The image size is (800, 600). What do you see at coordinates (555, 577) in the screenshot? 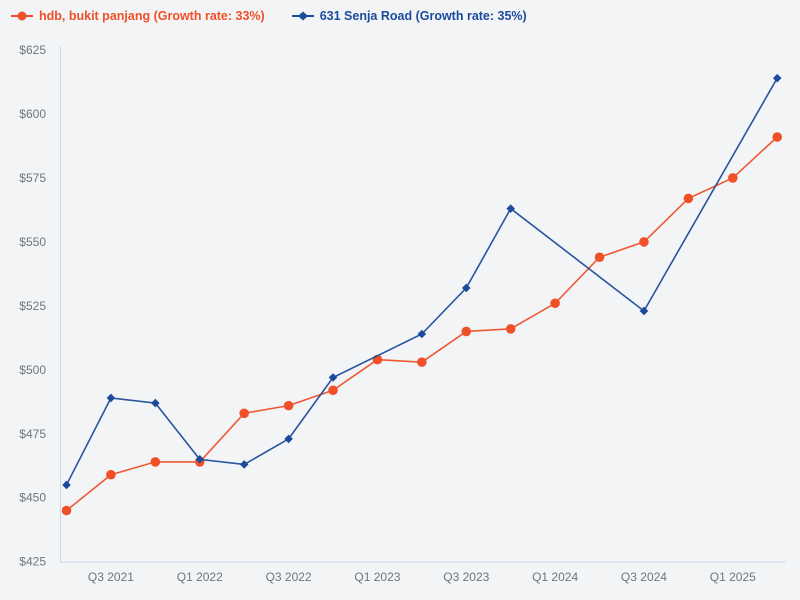
I see `x-tick-label: Q1 2024` at bounding box center [555, 577].